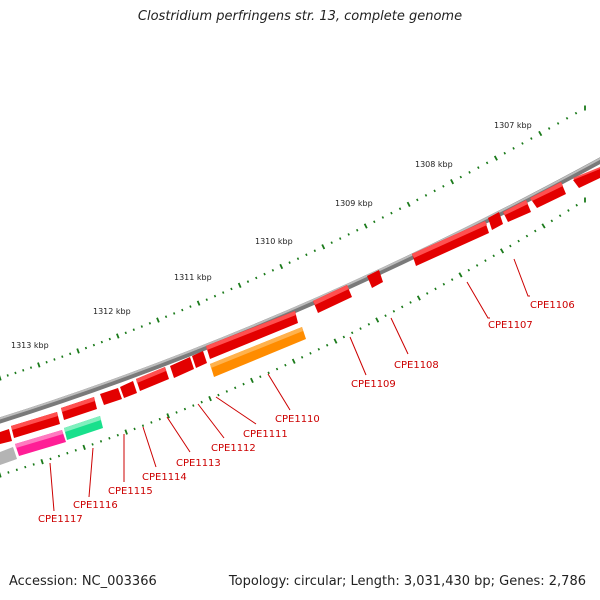 Image resolution: width=600 pixels, height=600 pixels. I want to click on tick-label: 1307 kbp, so click(513, 125).